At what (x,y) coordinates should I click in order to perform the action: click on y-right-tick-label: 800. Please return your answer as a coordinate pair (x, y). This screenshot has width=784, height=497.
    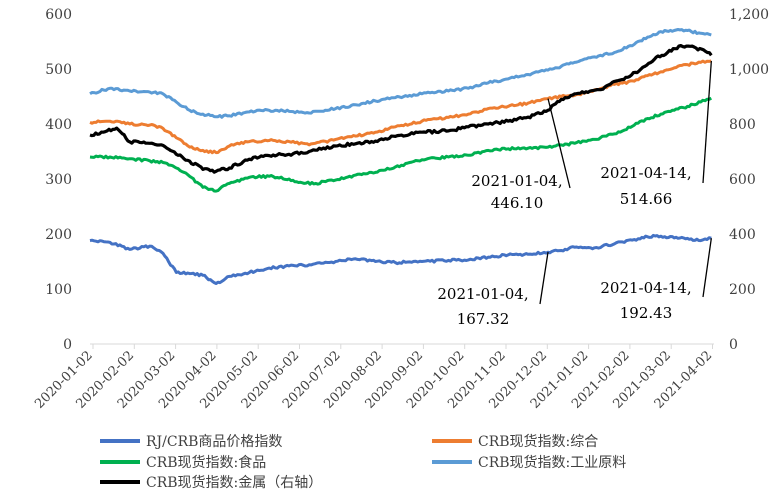
    Looking at the image, I should click on (742, 125).